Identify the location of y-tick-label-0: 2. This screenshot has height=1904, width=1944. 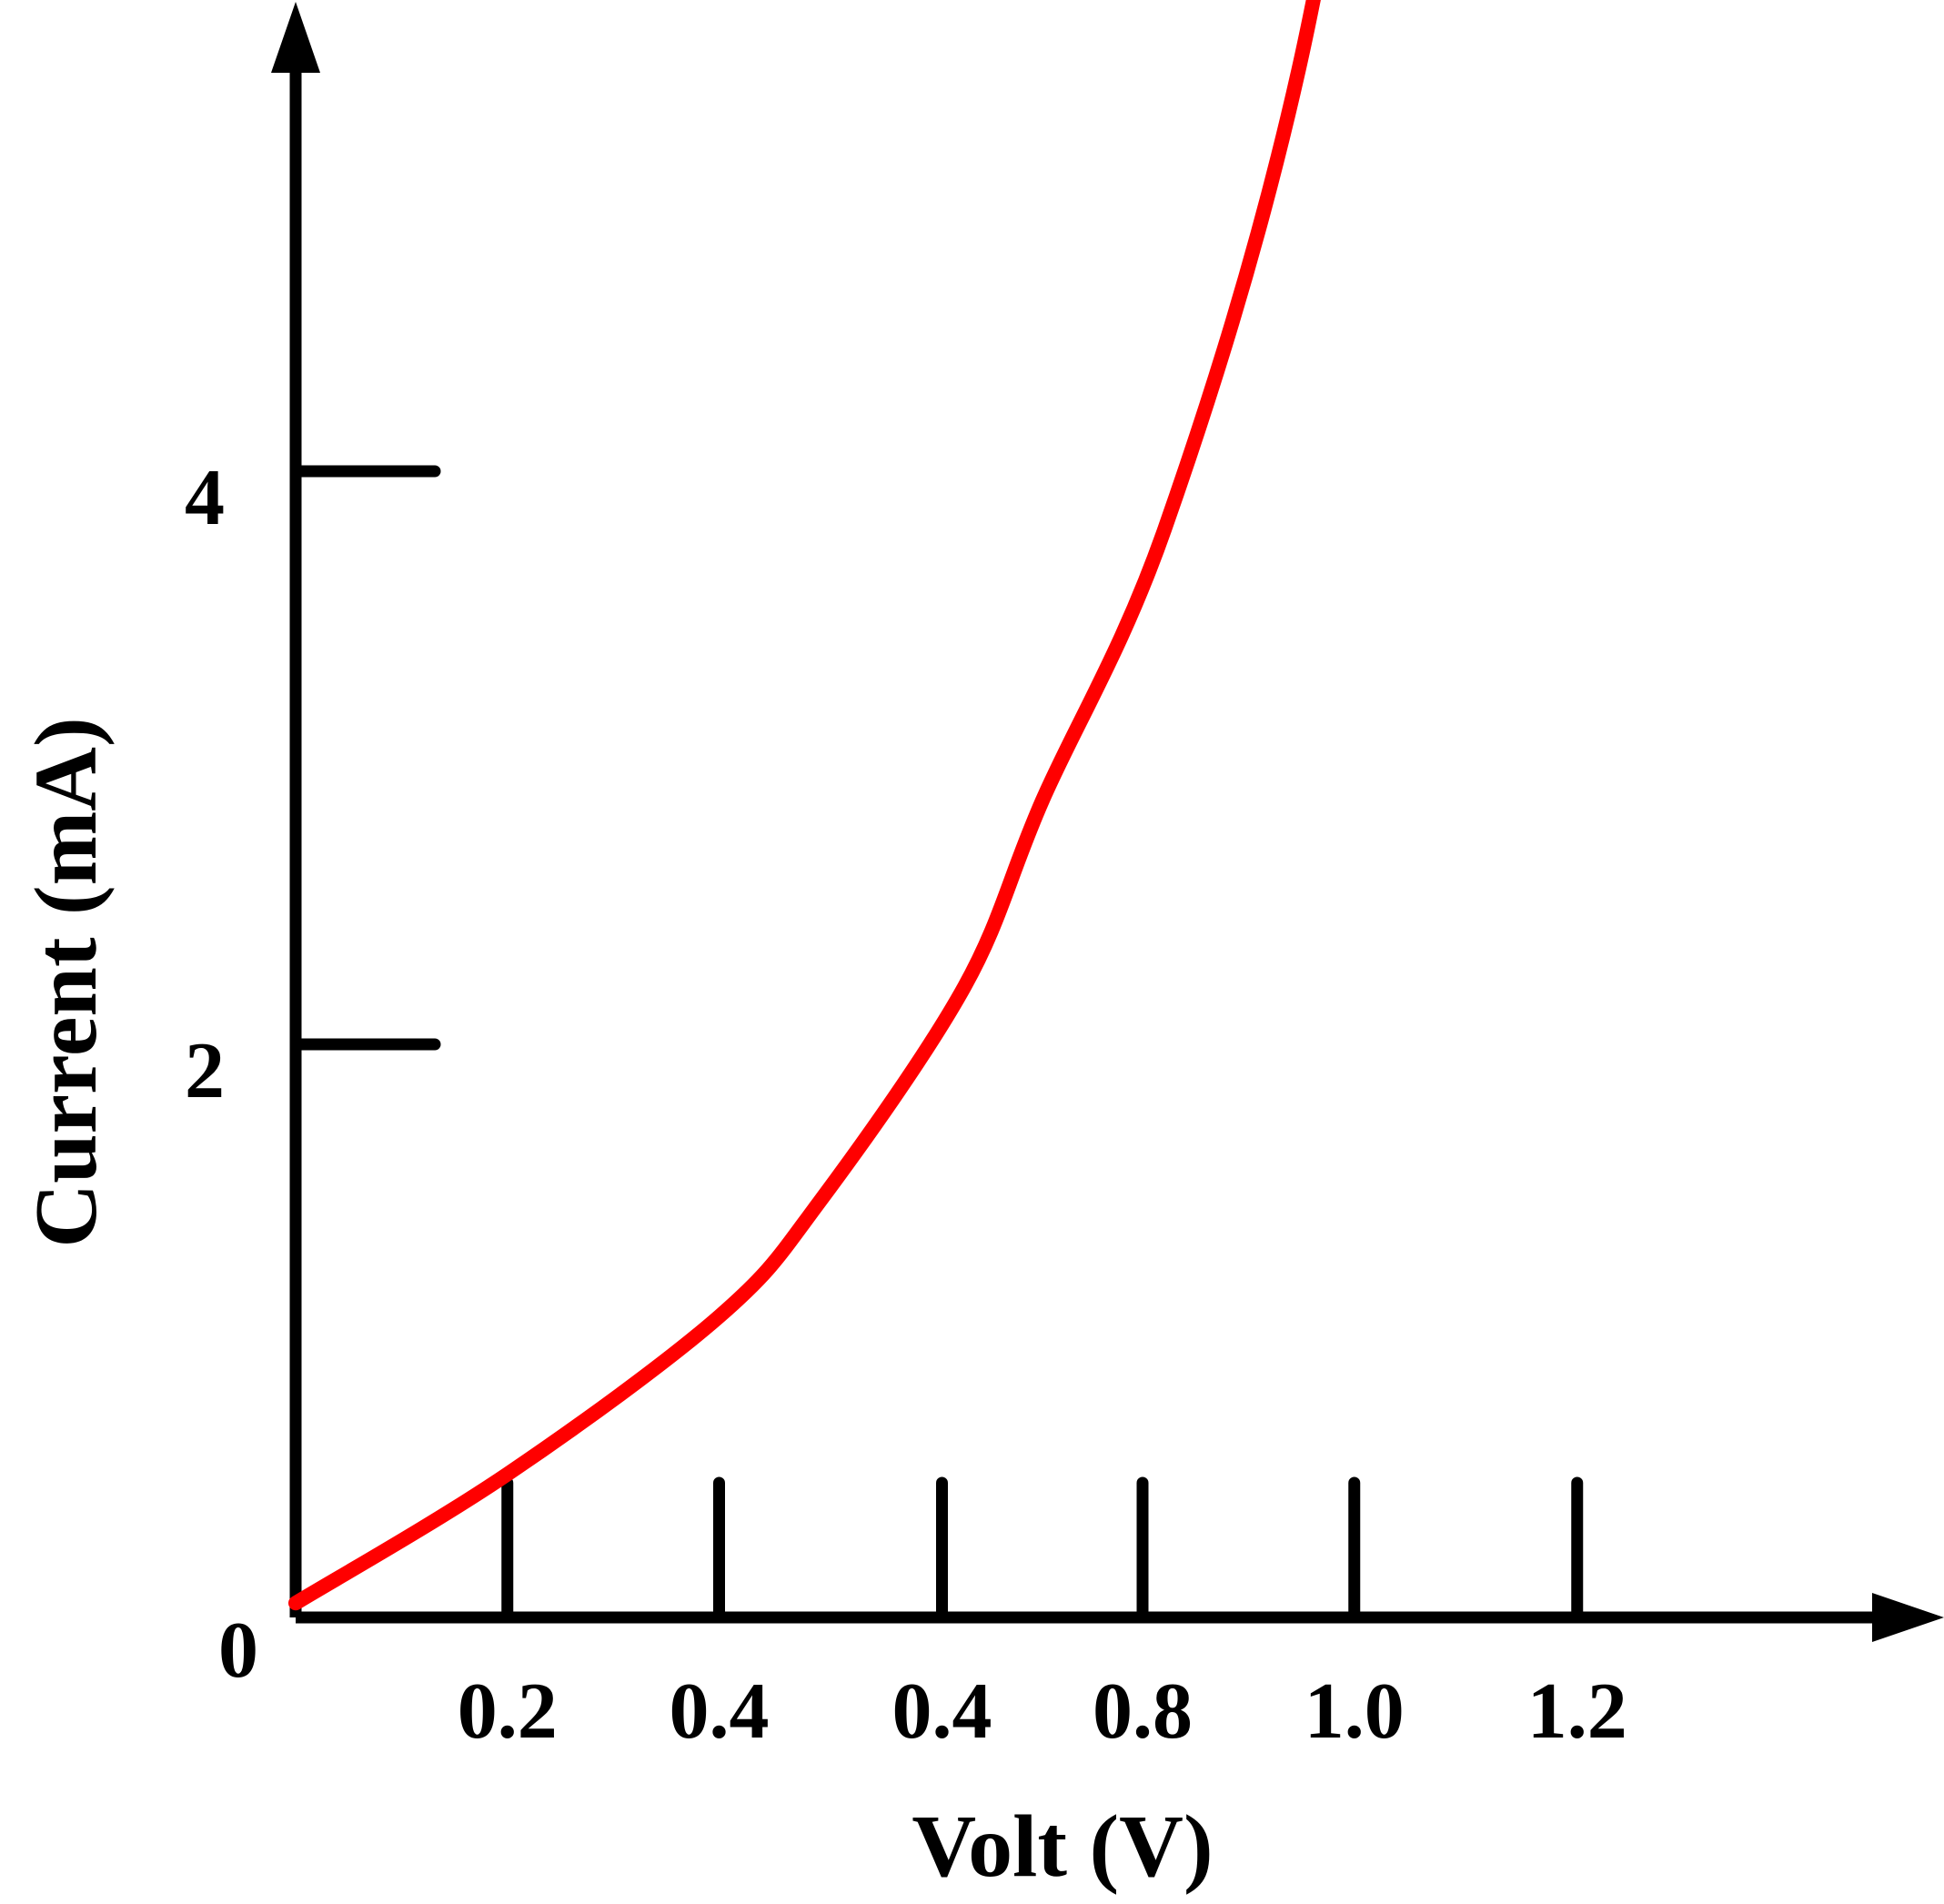
(205, 1071).